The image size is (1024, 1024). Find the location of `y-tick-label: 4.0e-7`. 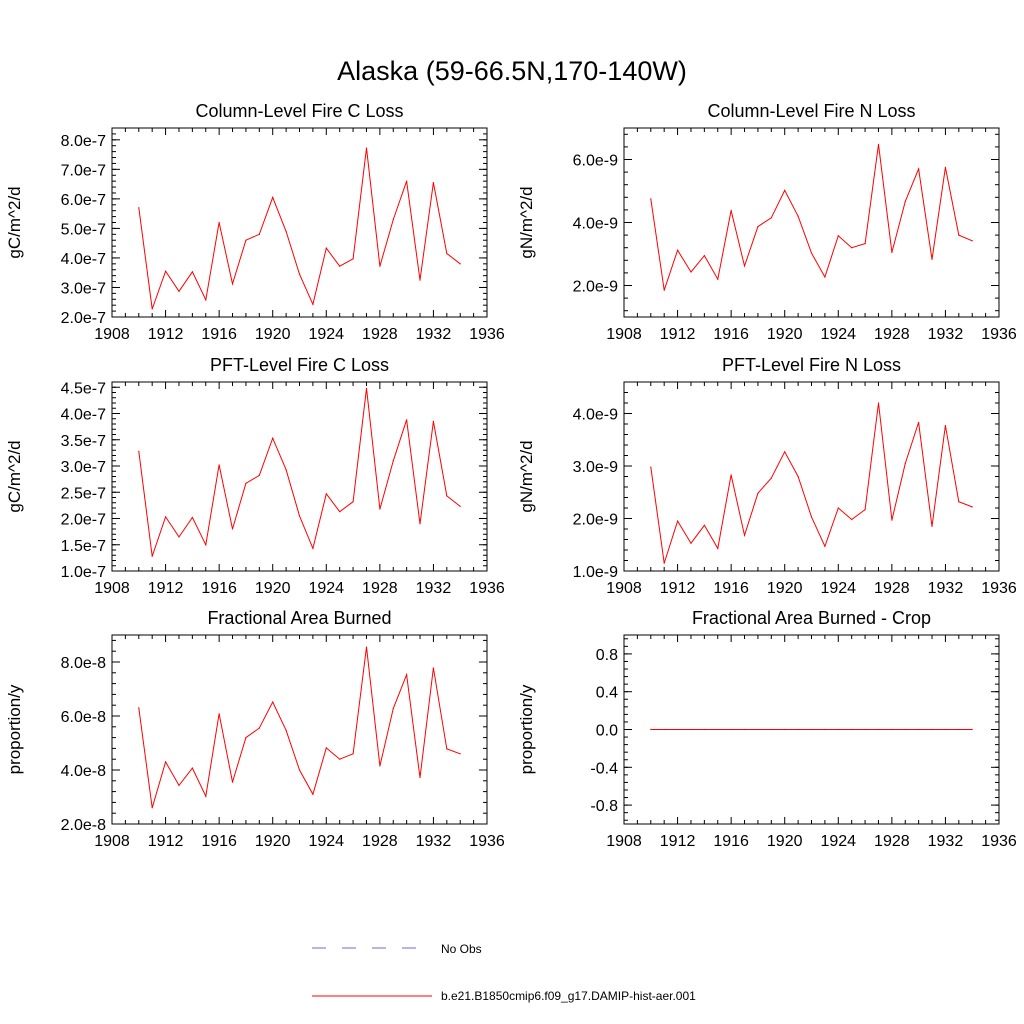

y-tick-label: 4.0e-7 is located at coordinates (83, 259).